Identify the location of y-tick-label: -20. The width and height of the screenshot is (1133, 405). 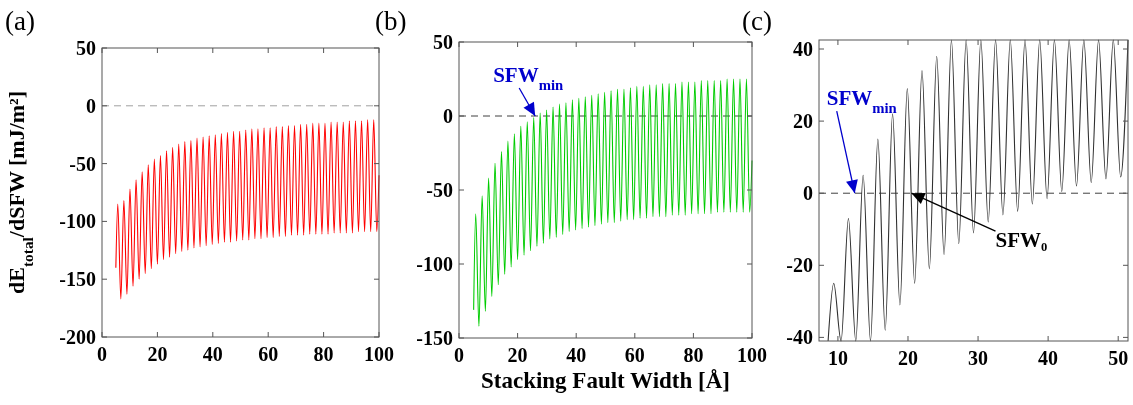
(799, 265).